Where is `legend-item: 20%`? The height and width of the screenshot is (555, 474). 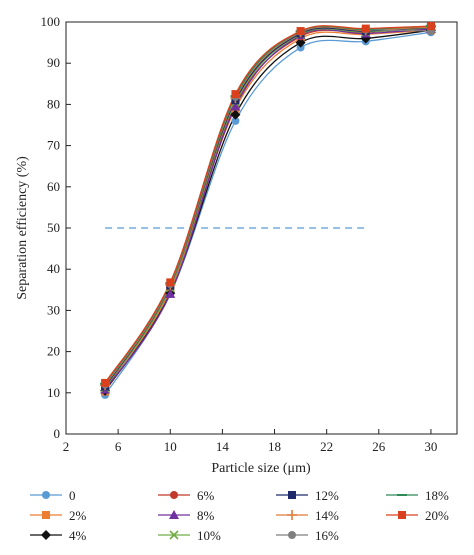
legend-item: 20% is located at coordinates (417, 515).